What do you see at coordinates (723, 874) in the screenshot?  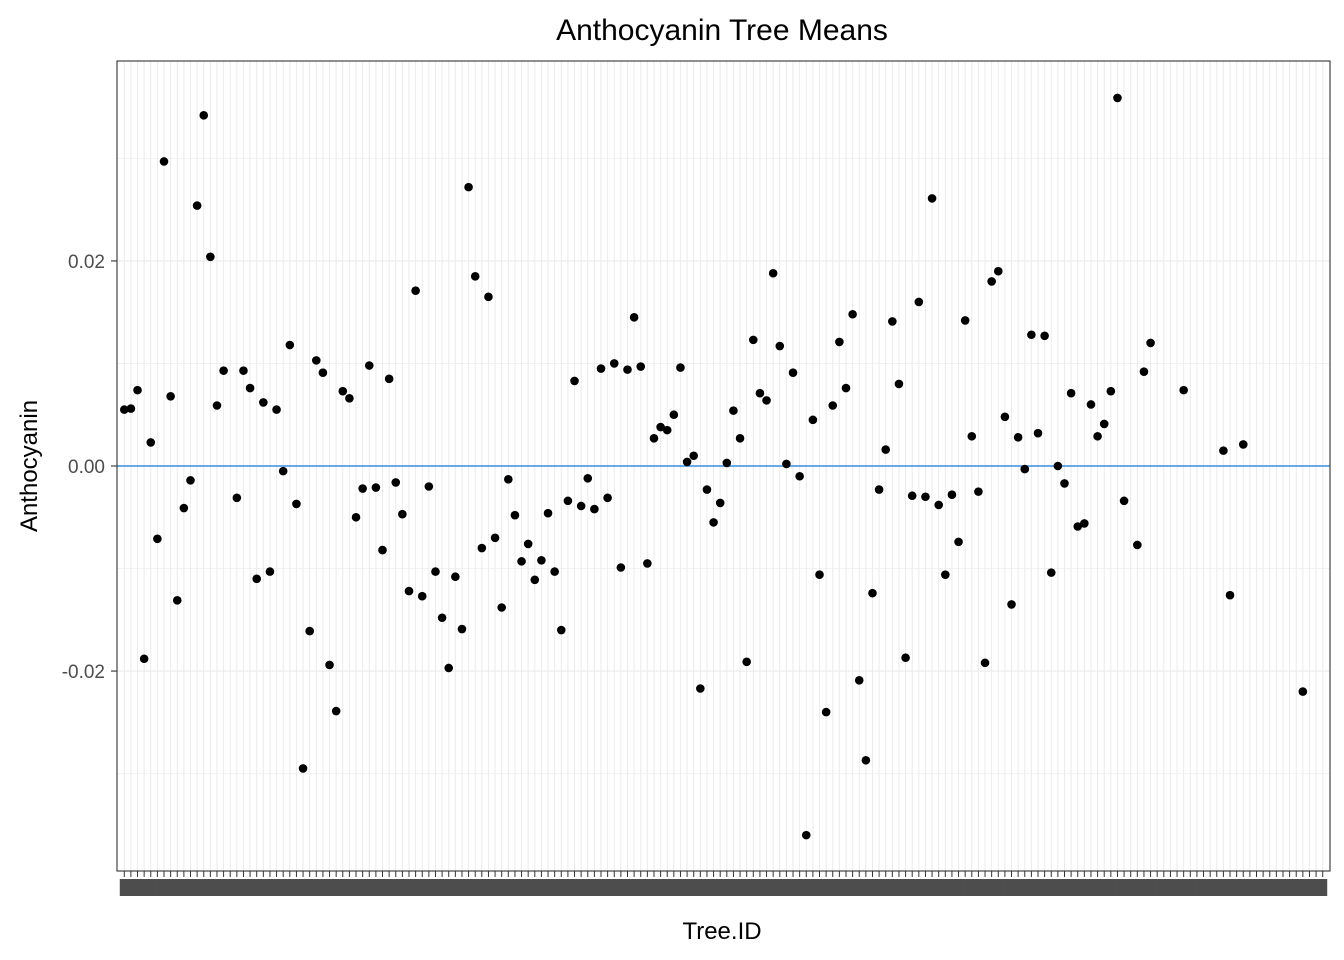 I see `x-axis-ticks` at bounding box center [723, 874].